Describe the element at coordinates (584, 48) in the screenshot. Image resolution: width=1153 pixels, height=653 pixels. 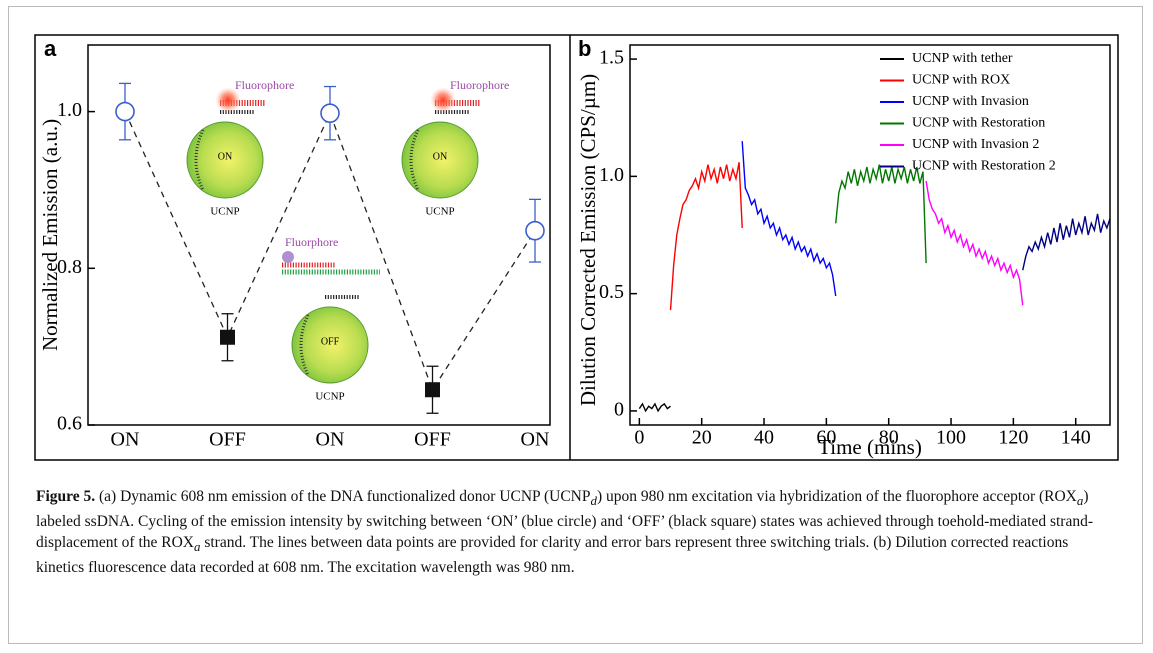
I see `panel-label: b` at that location.